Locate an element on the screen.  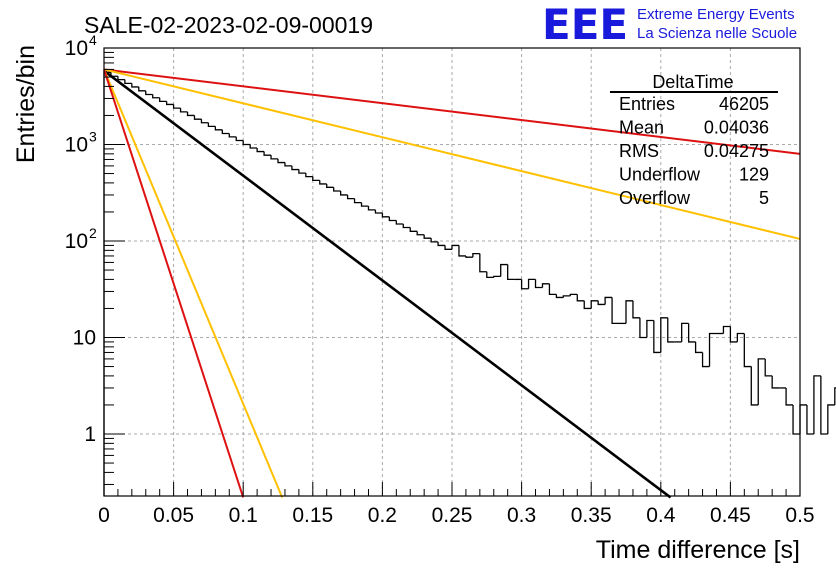
stats-value: 5 is located at coordinates (764, 198).